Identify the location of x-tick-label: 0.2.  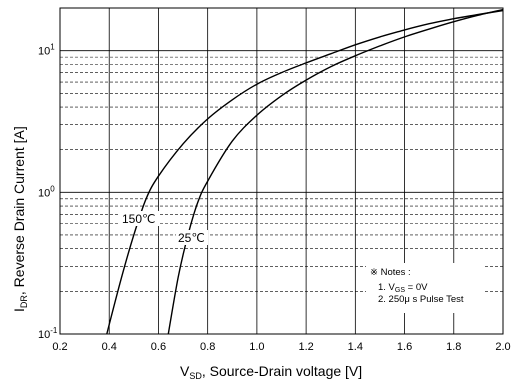
(59, 347).